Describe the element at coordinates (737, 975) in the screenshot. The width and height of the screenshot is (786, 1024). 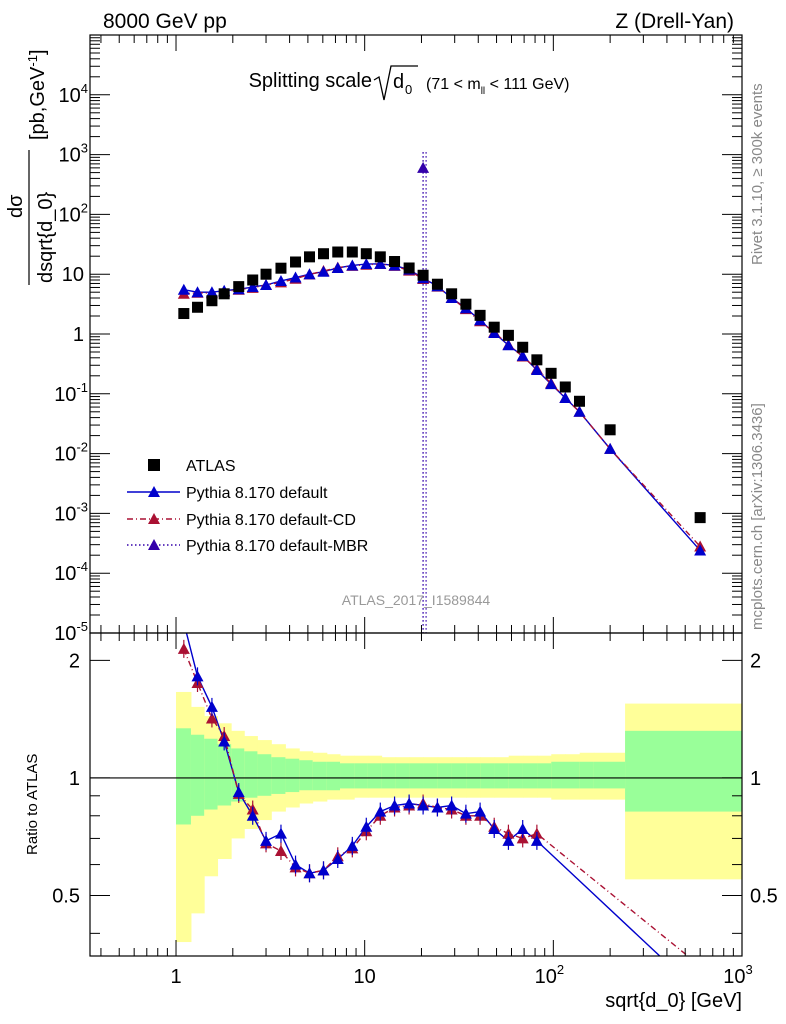
I see `x-tick-label: 10³` at that location.